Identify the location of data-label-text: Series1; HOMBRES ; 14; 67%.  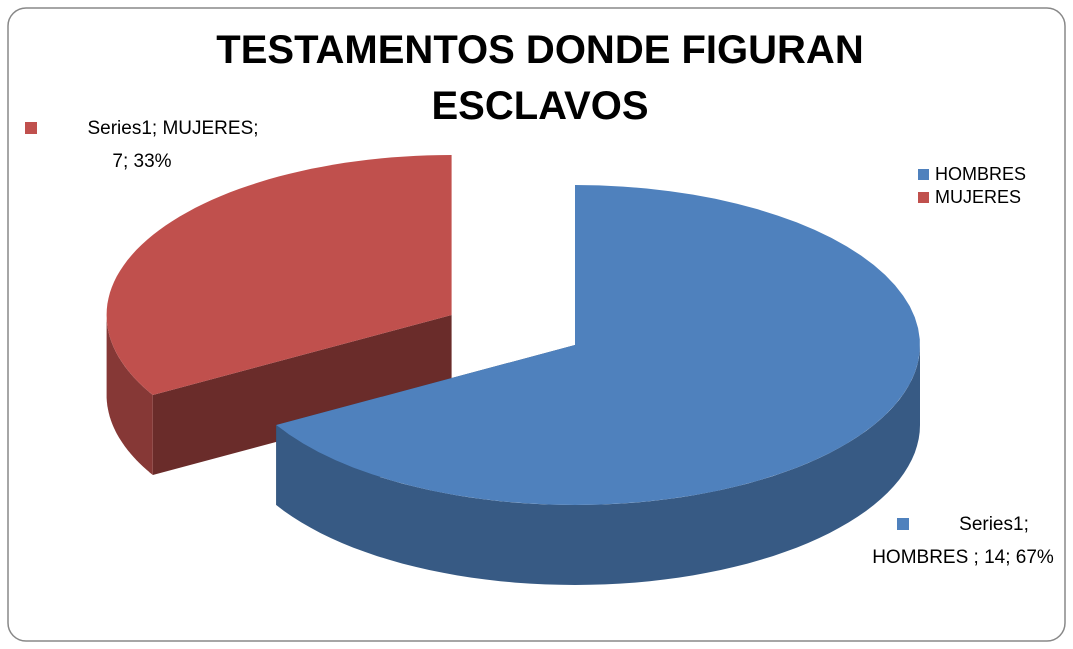
(963, 541).